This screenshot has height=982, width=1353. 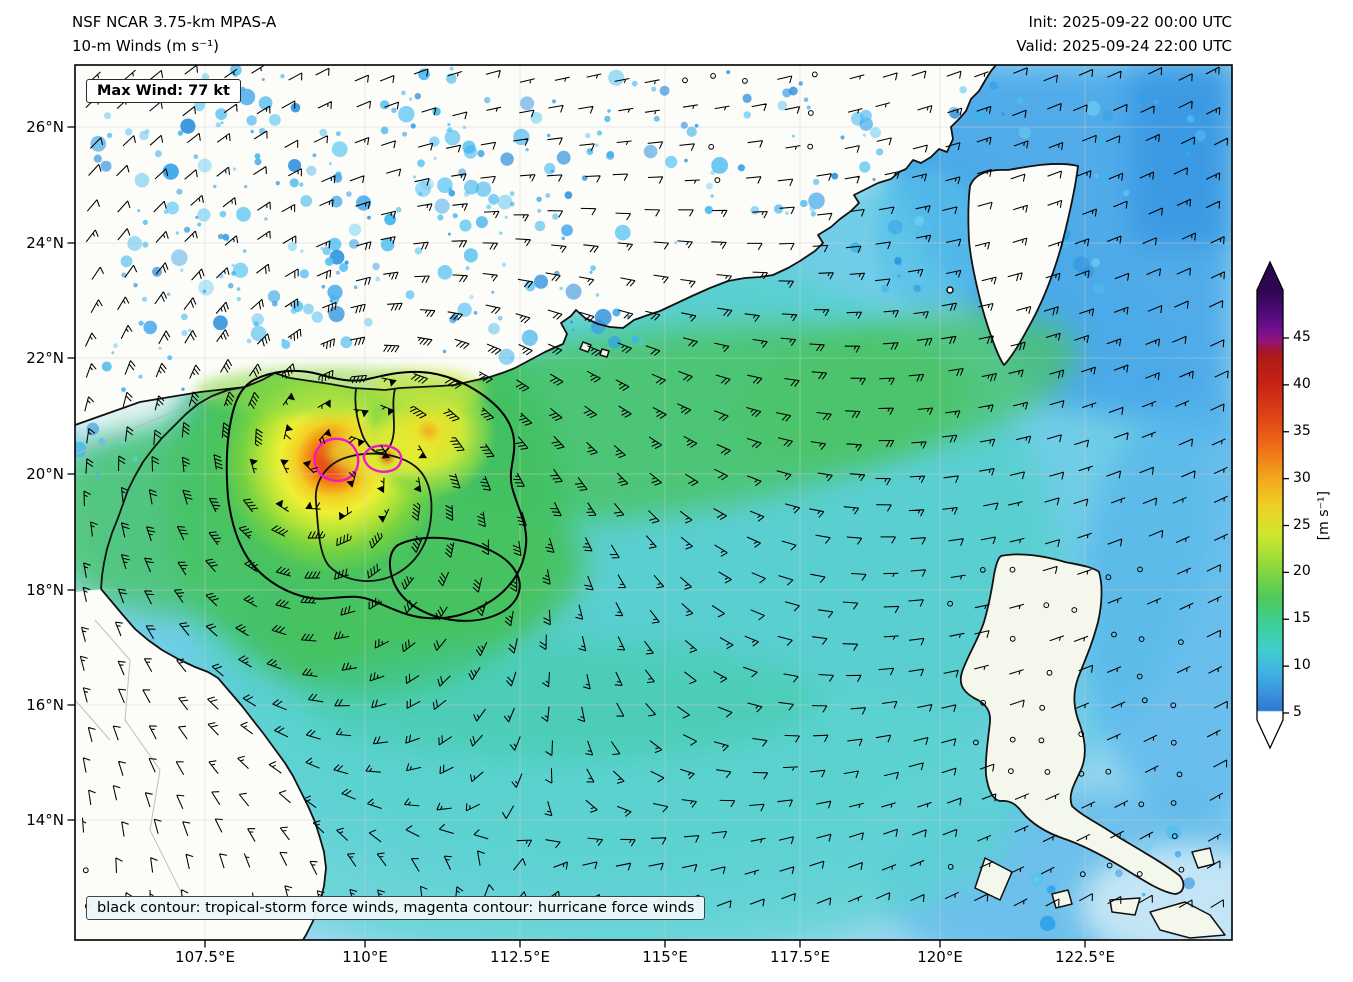 I want to click on y-axis-tick-label: 24°N, so click(x=45, y=243).